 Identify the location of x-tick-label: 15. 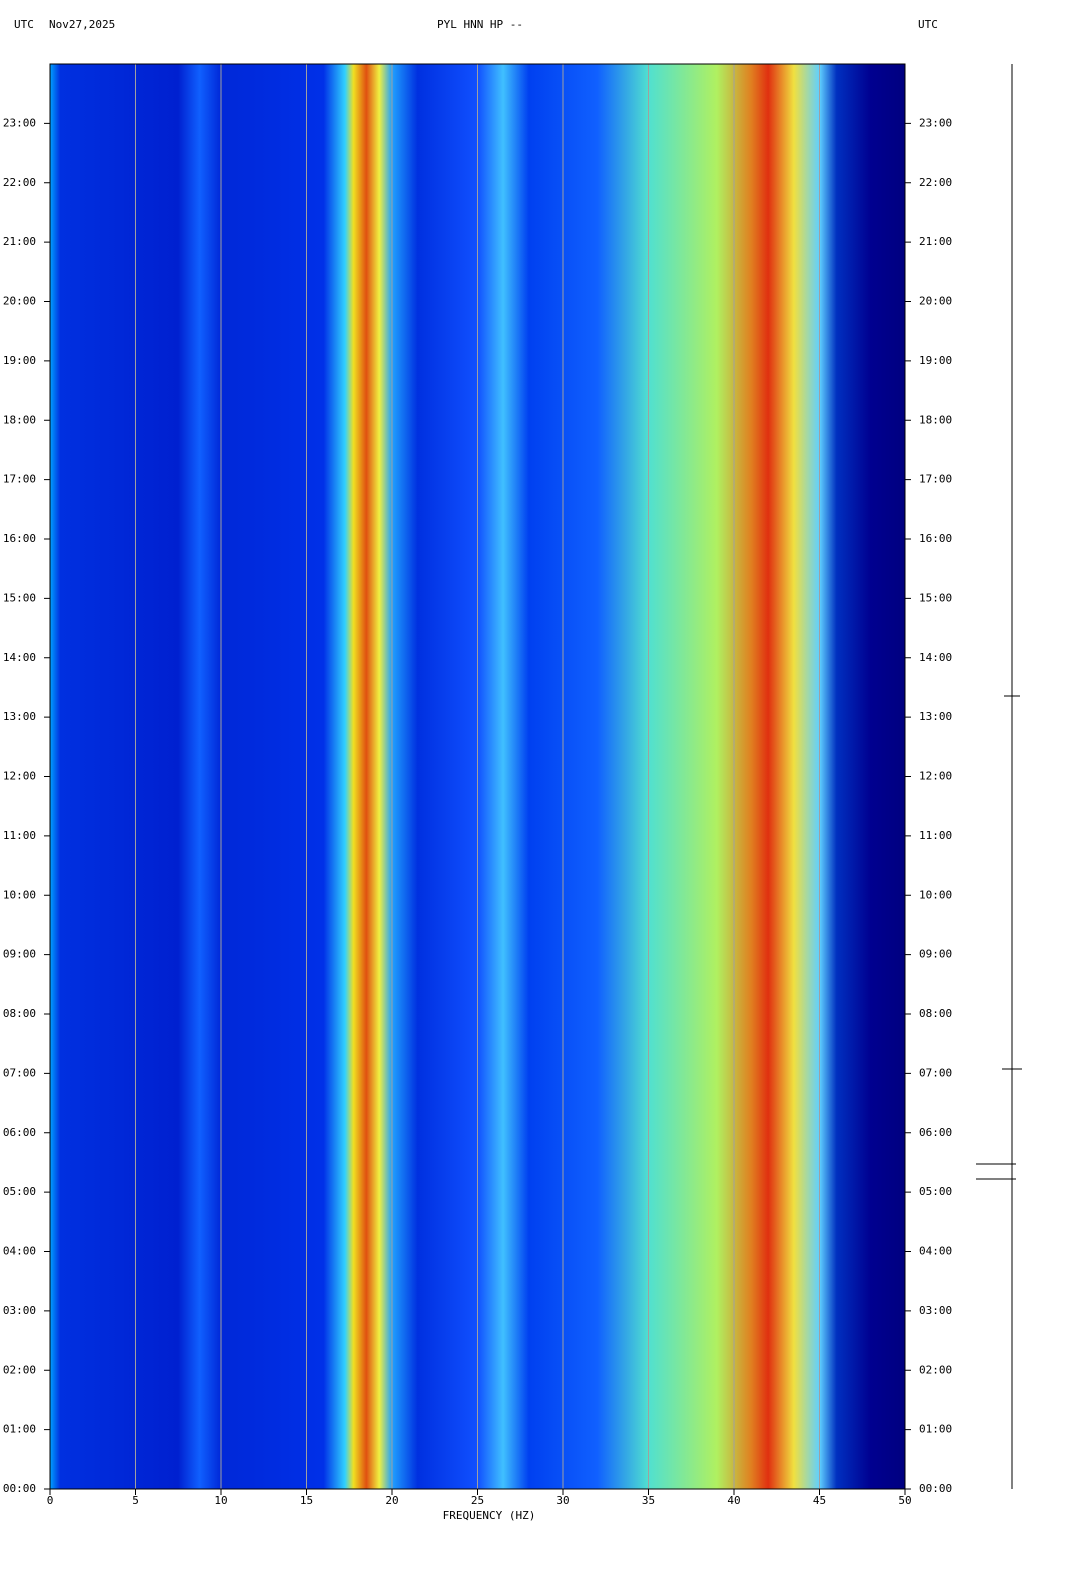
(306, 1500).